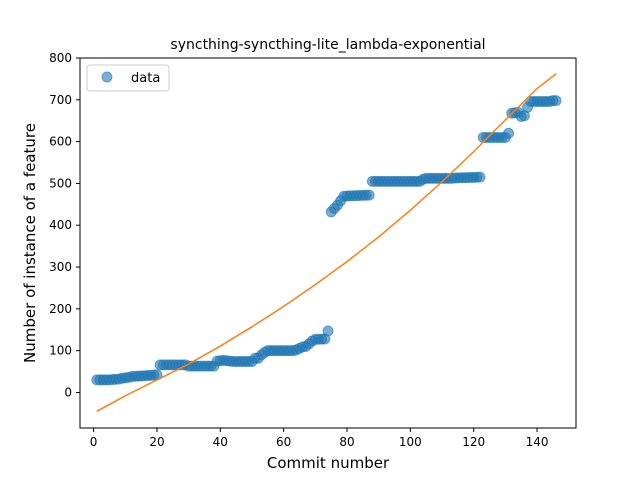  I want to click on x-tick-label: 40, so click(220, 442).